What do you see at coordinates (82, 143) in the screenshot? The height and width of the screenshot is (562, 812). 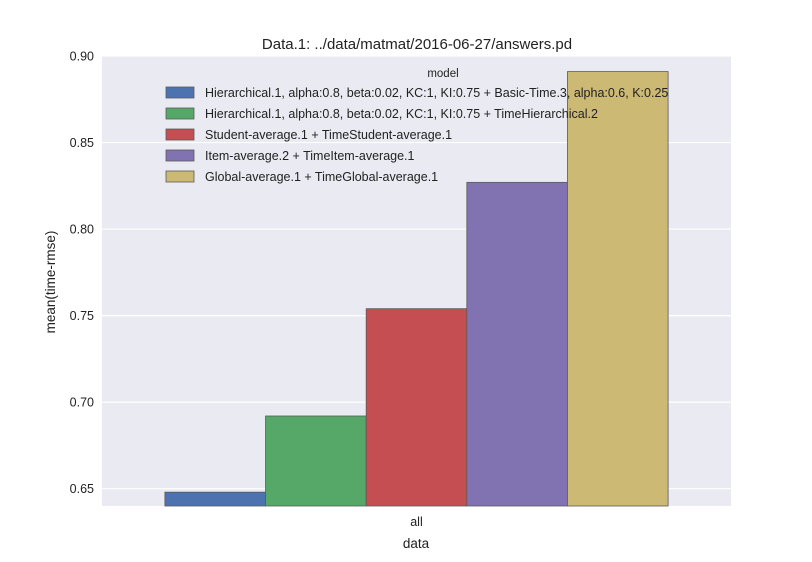 I see `y-tick-label: 0.85` at bounding box center [82, 143].